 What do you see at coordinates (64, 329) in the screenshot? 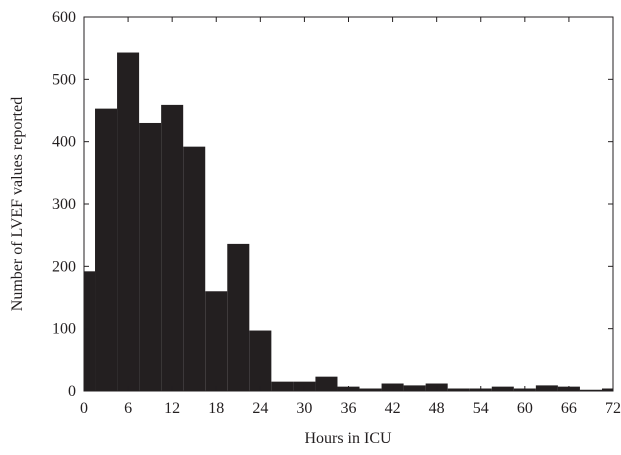
I see `y-tick-label: 100` at bounding box center [64, 329].